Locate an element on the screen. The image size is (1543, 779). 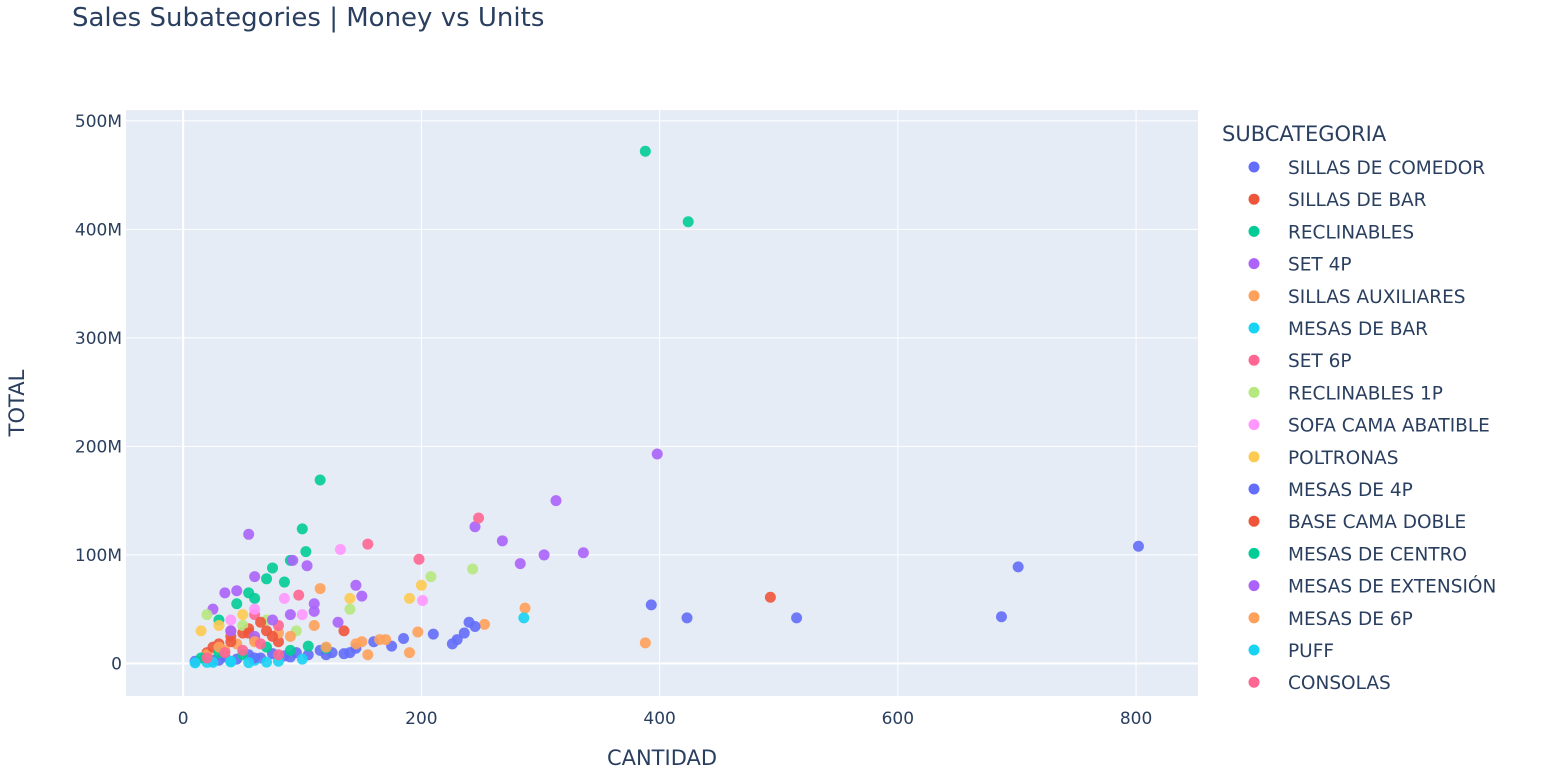
legend-item: SILLAS DE COMEDOR is located at coordinates (1367, 168).